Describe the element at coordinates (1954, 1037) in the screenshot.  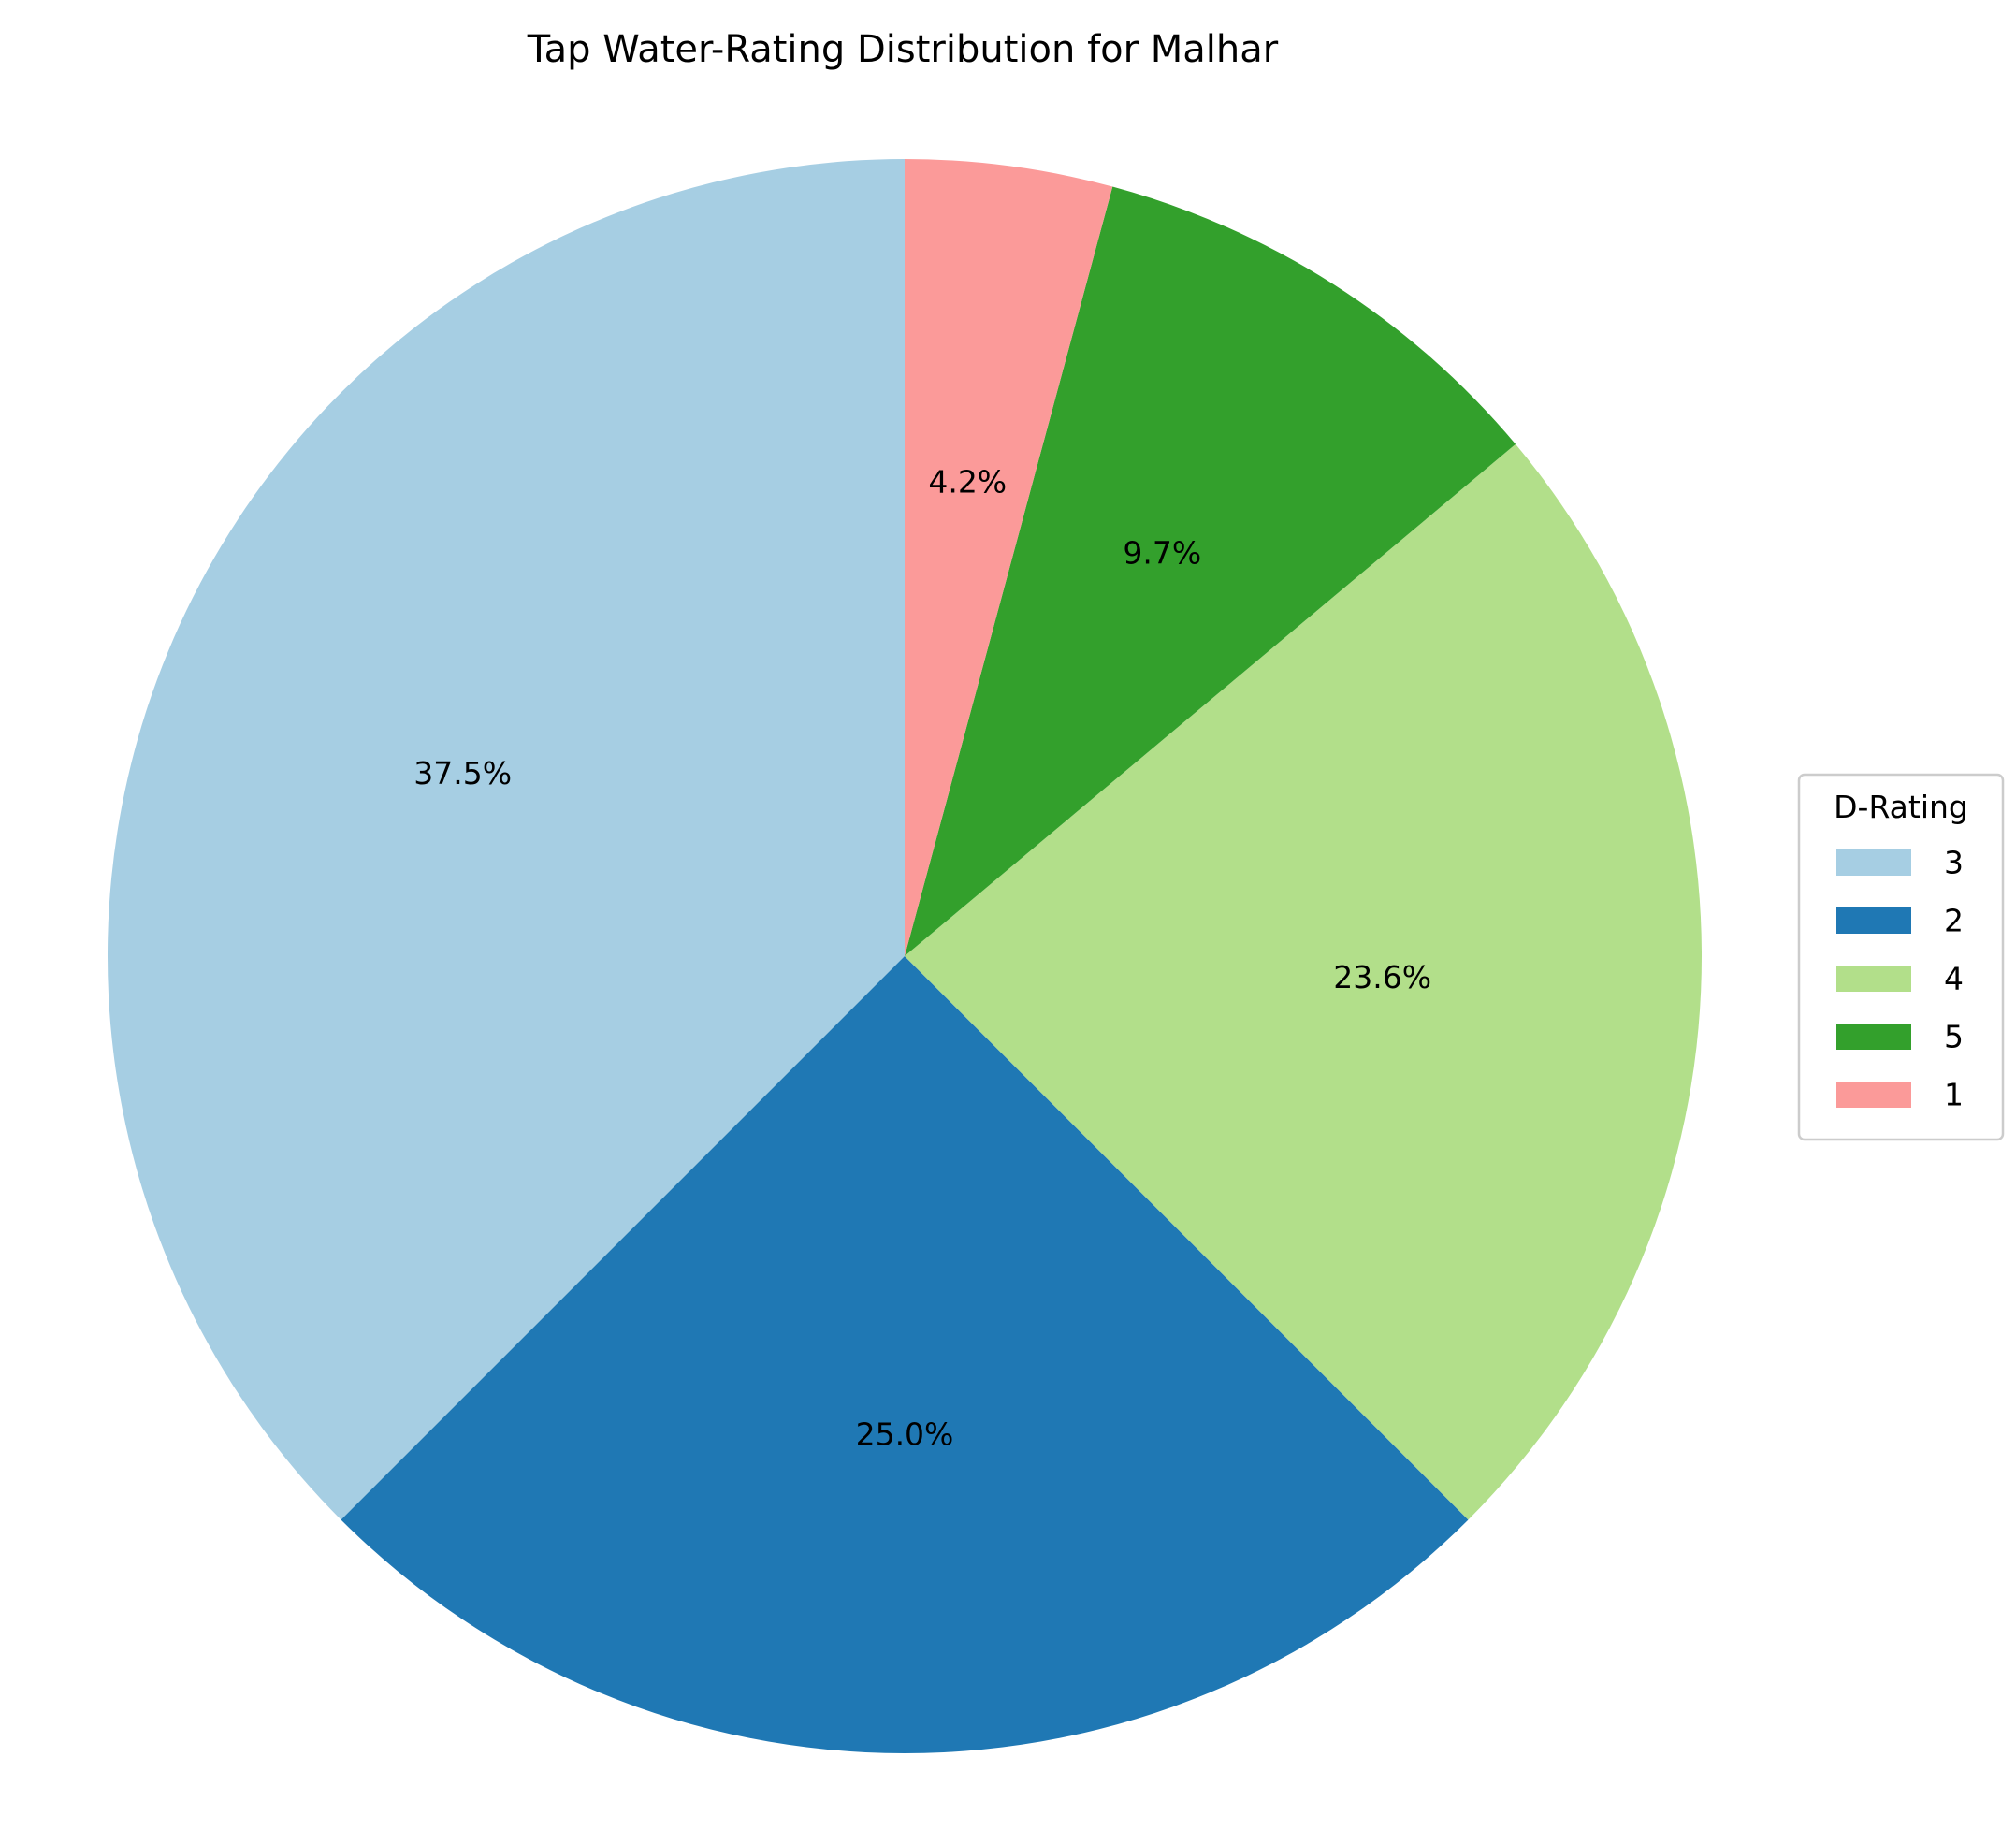
I see `legend-label-rating-5: 5` at that location.